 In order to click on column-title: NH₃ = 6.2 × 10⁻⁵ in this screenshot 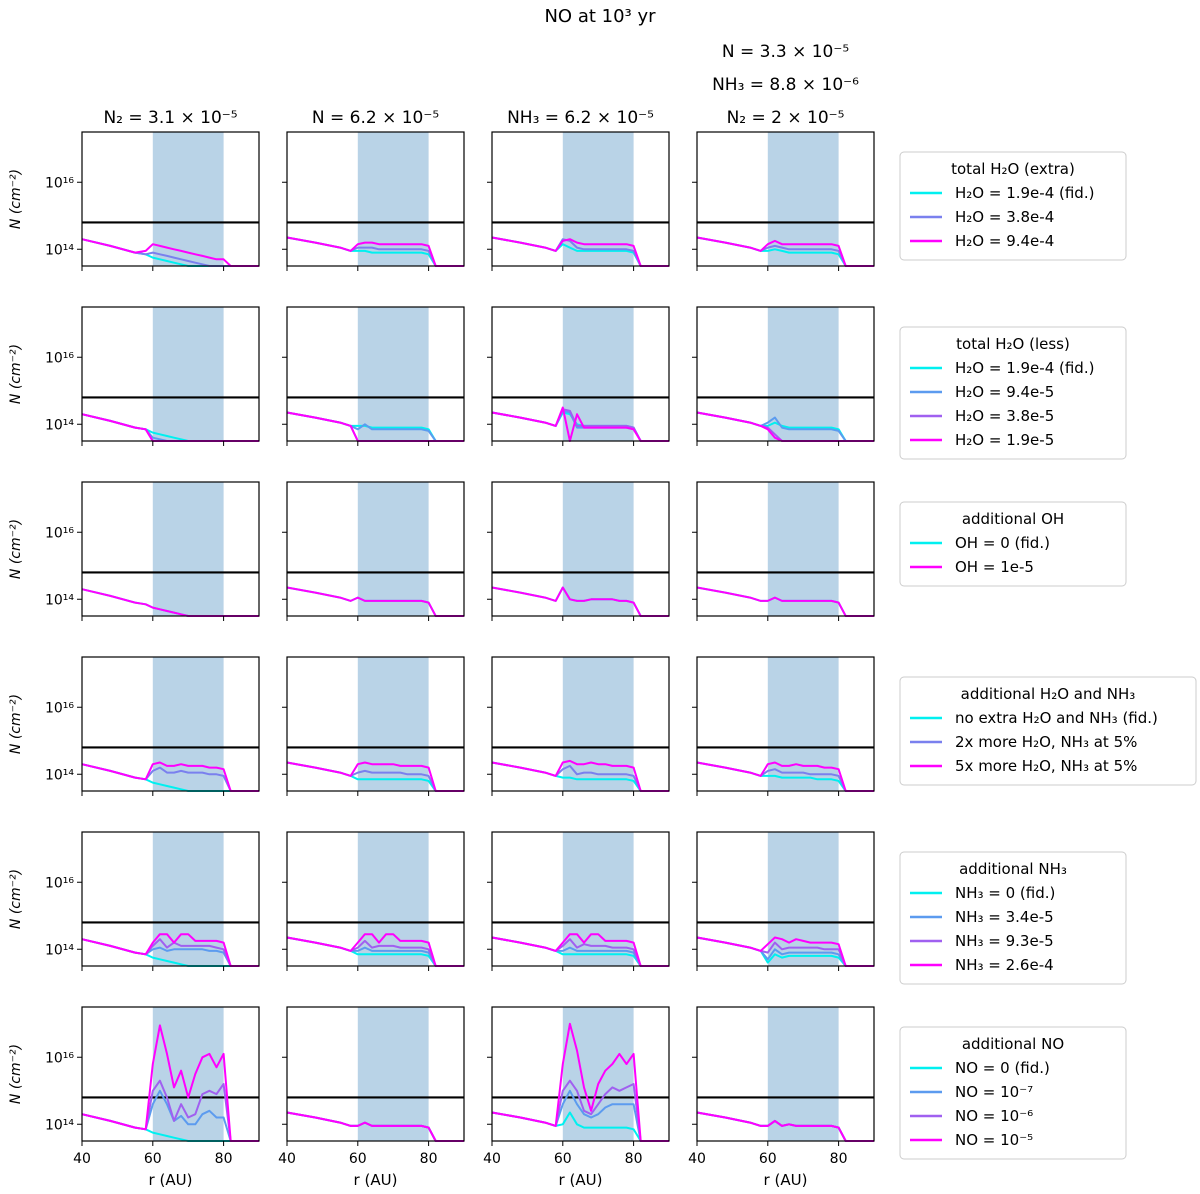, I will do `click(580, 118)`.